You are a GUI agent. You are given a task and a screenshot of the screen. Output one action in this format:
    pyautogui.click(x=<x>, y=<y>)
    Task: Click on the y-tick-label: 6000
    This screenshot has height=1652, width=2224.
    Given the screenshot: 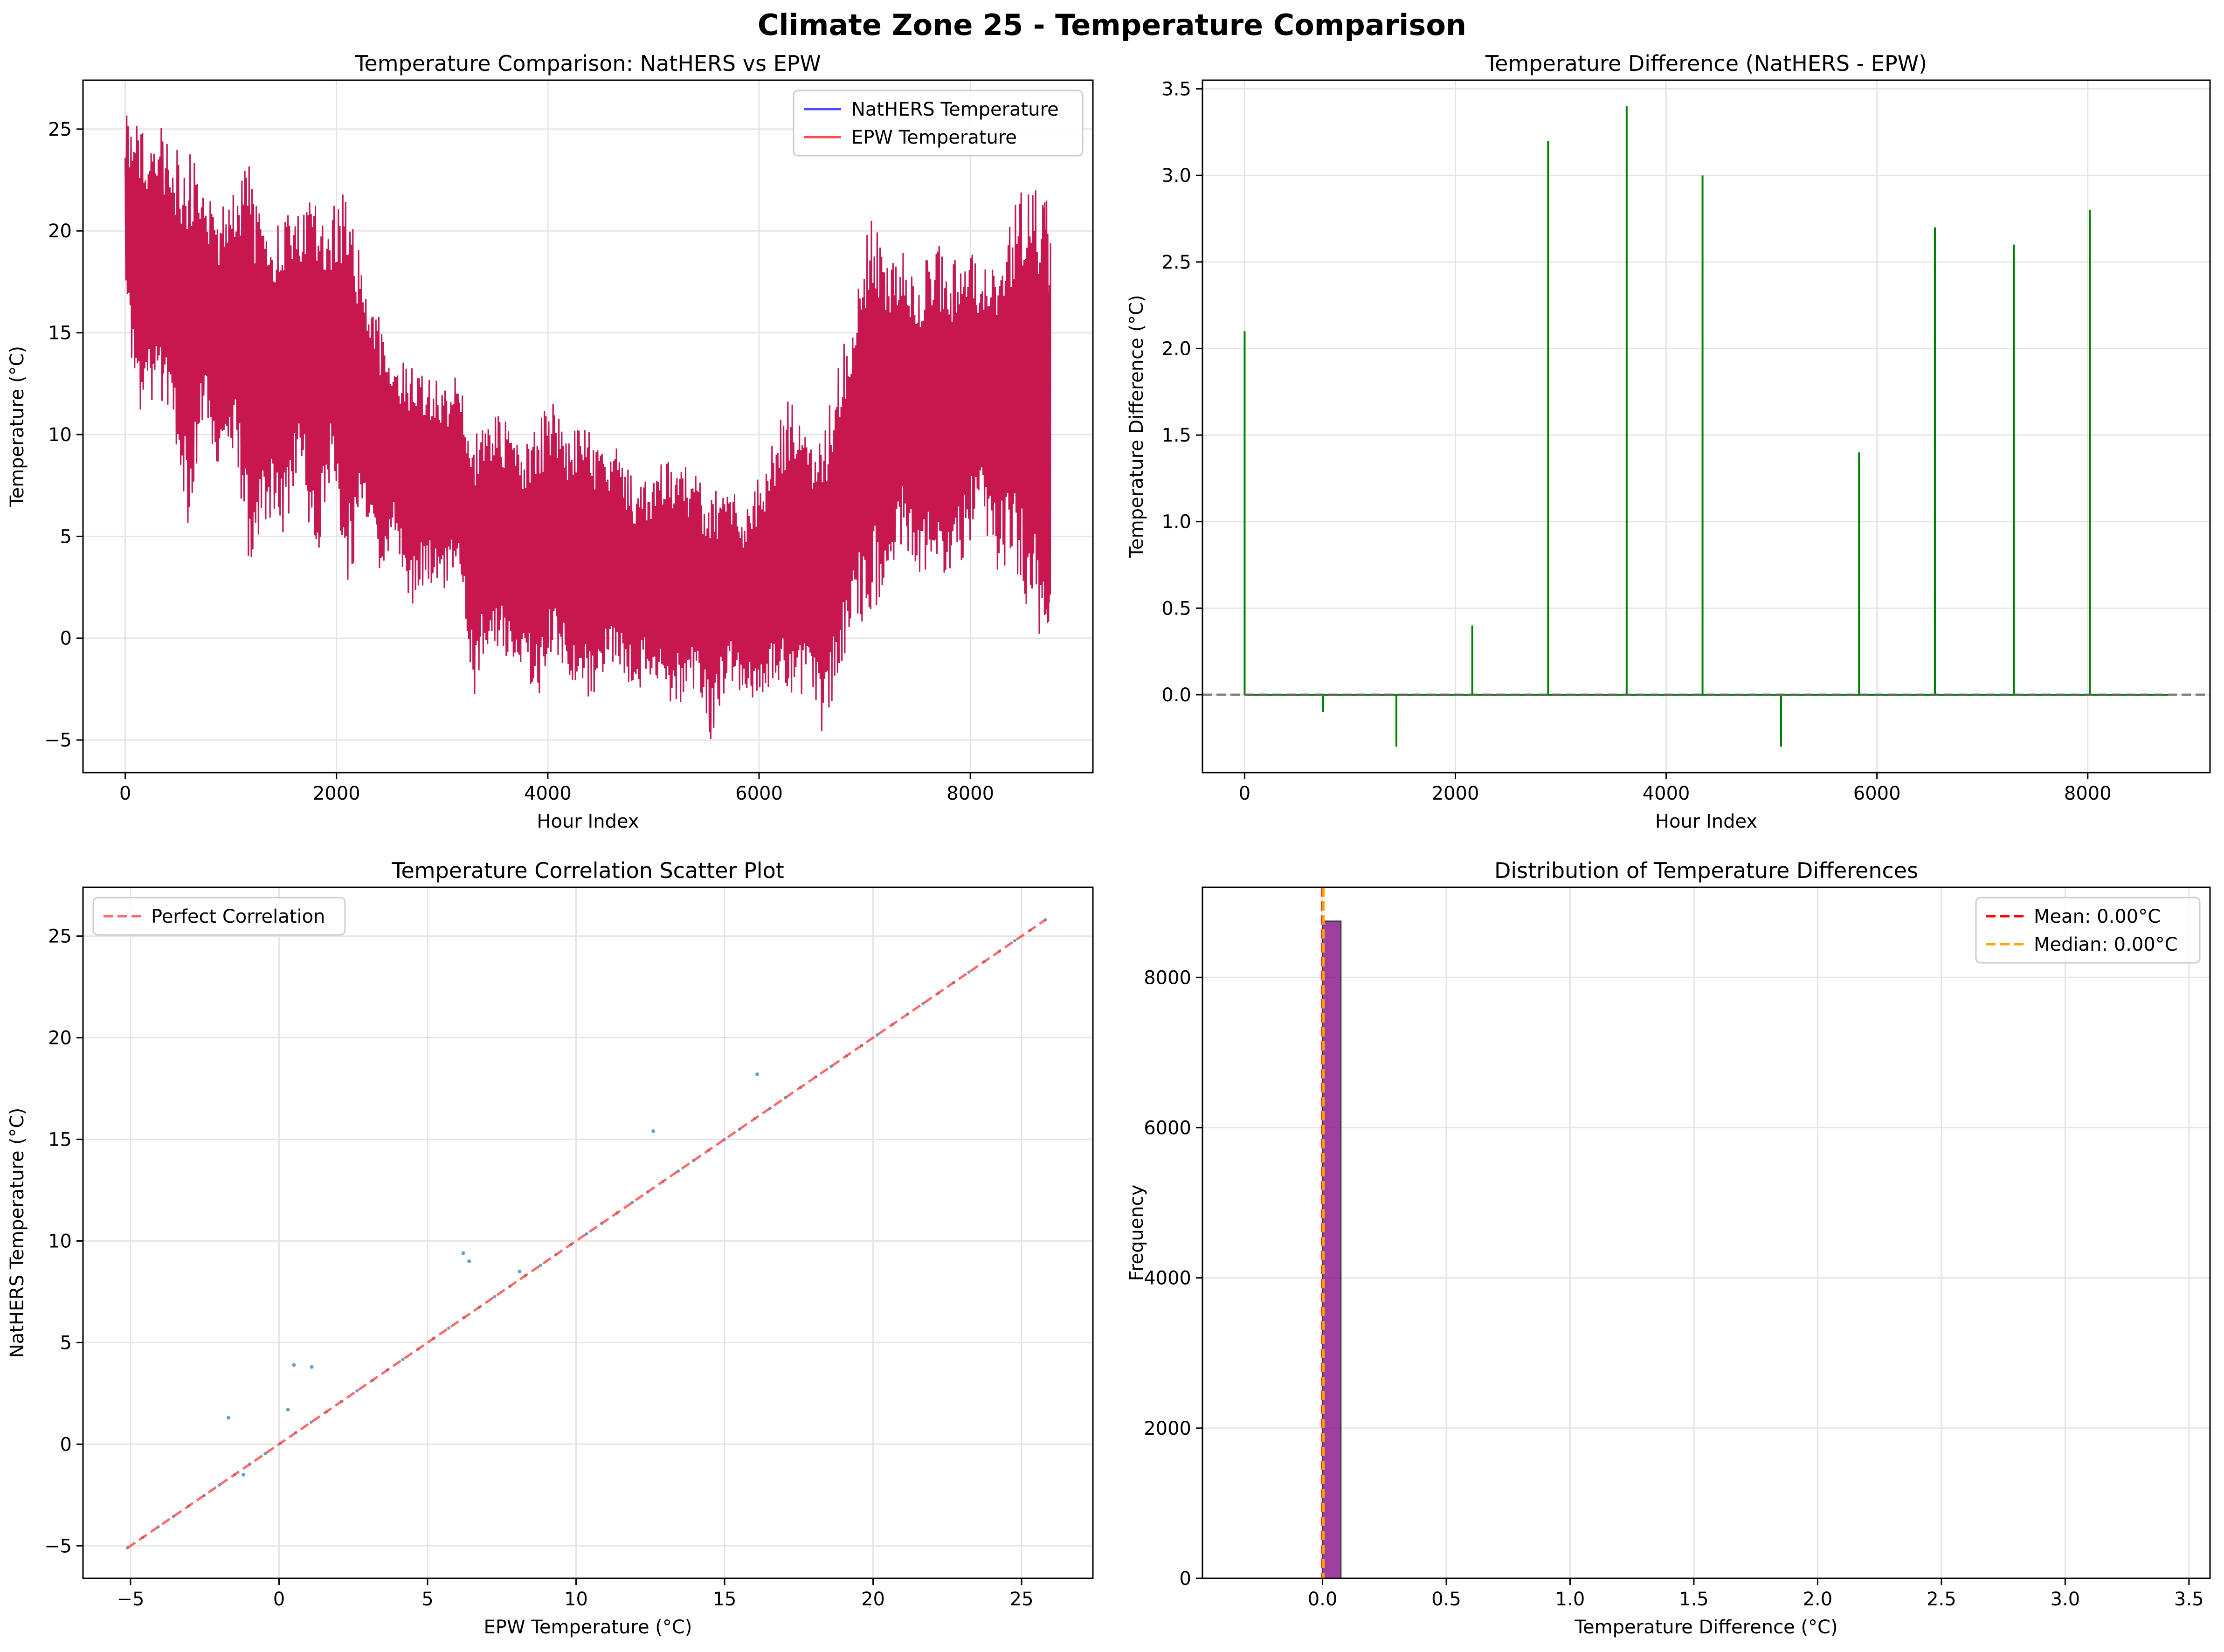 What is the action you would take?
    pyautogui.click(x=1167, y=1128)
    